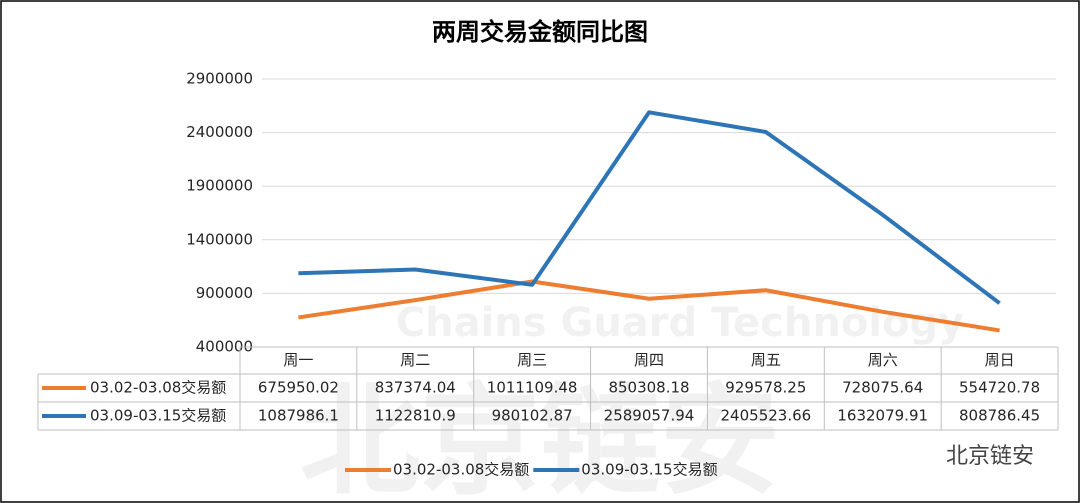  I want to click on table-value: 1011109.48, so click(532, 388).